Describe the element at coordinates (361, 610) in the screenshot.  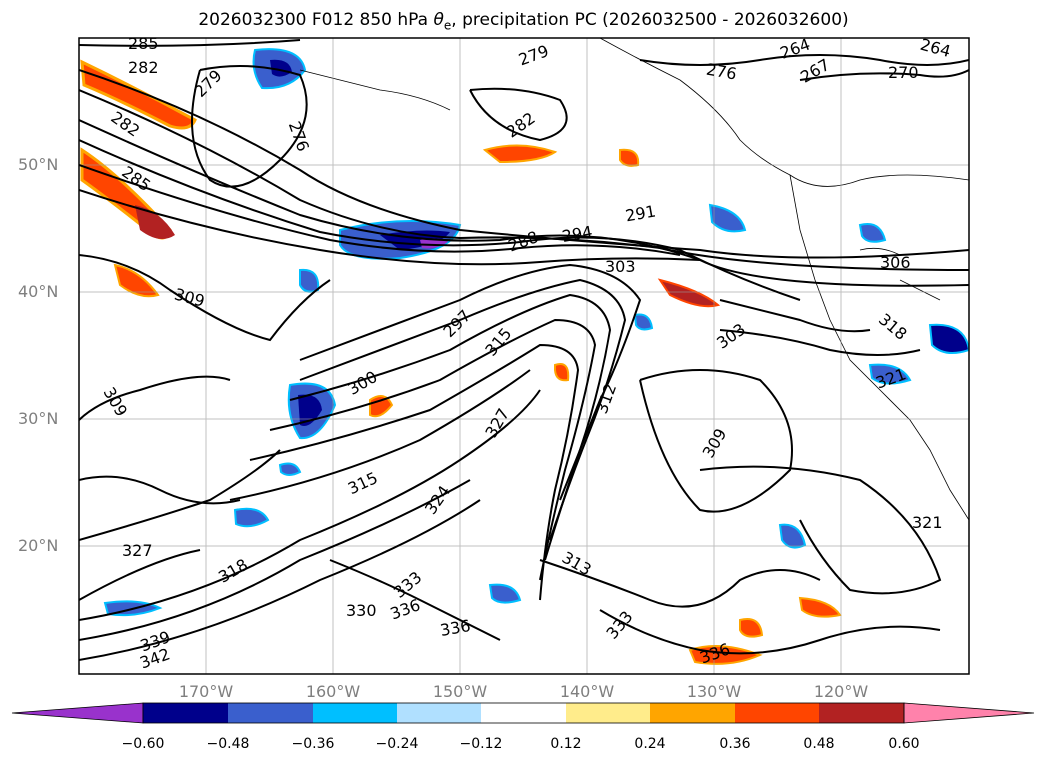
I see `contour-label: 330` at that location.